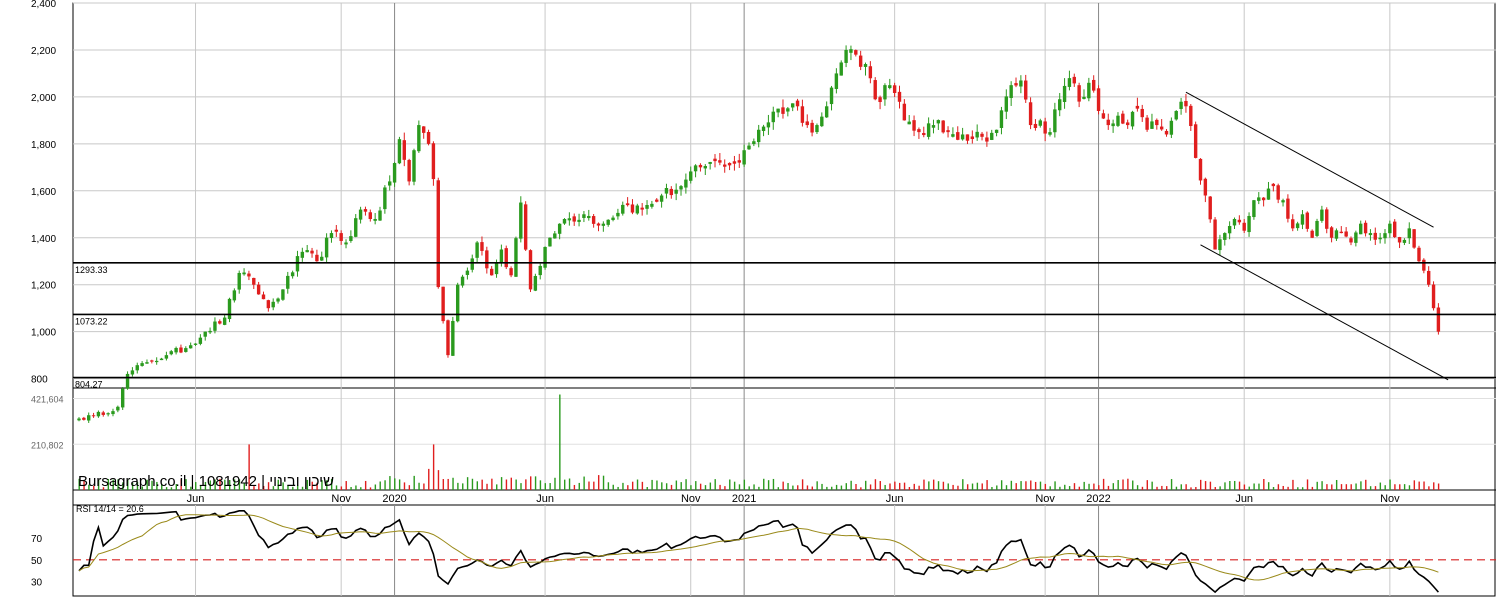  I want to click on rsi-line, so click(759, 552).